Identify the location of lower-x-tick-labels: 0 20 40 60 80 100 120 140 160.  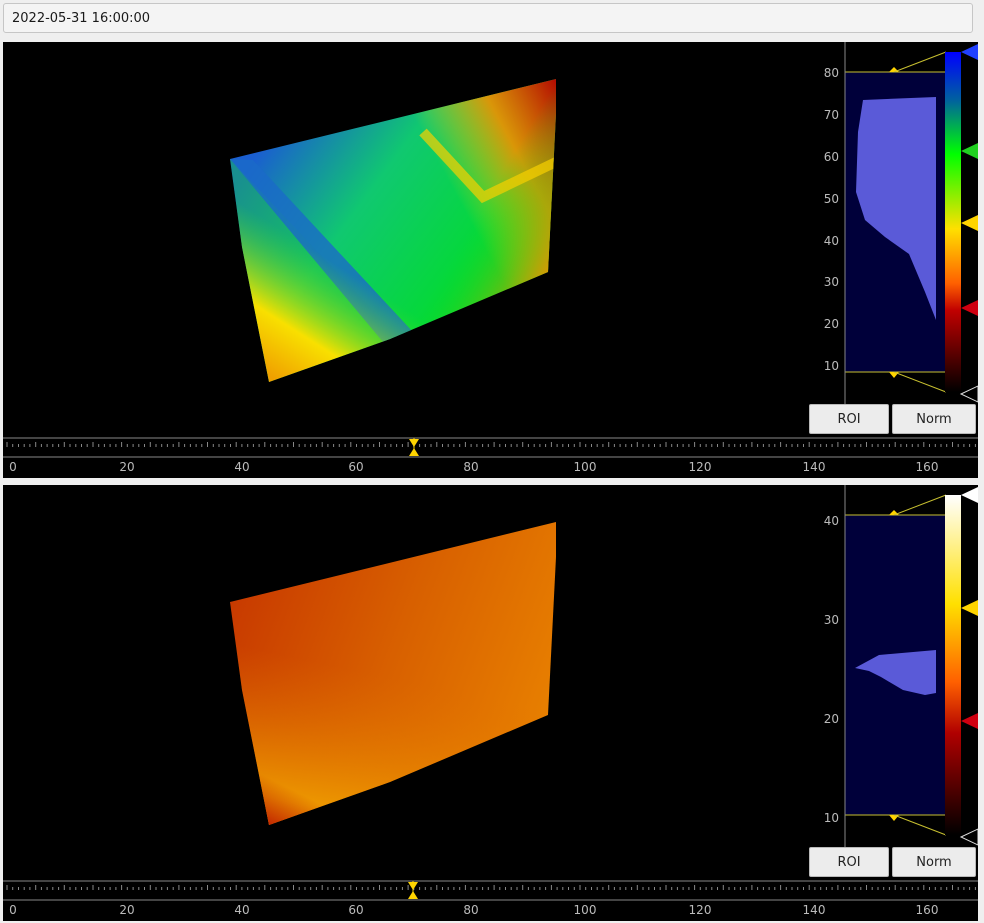
(473, 910).